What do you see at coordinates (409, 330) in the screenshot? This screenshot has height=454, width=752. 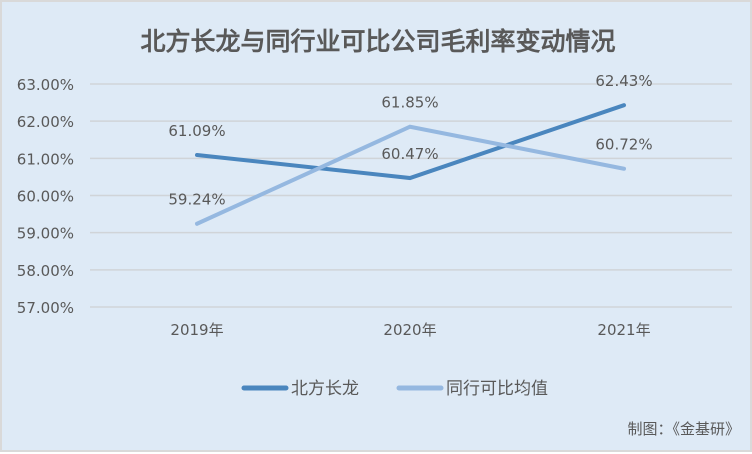 I see `x-tick-label: 2020年` at bounding box center [409, 330].